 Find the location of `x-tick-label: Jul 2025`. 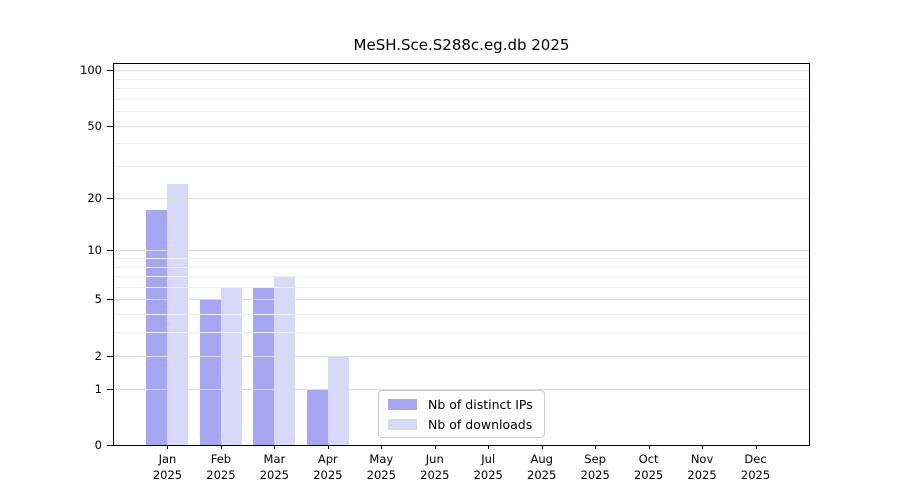

x-tick-label: Jul 2025 is located at coordinates (488, 467).